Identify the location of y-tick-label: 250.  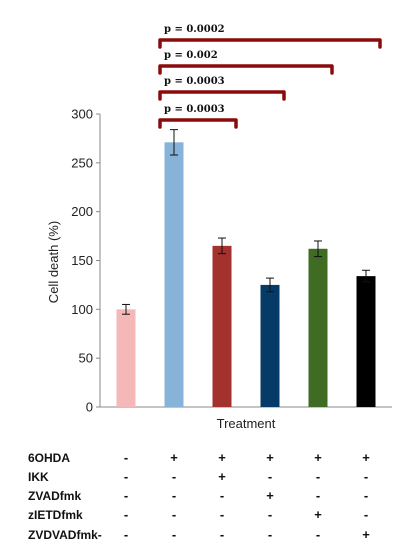
(82, 162).